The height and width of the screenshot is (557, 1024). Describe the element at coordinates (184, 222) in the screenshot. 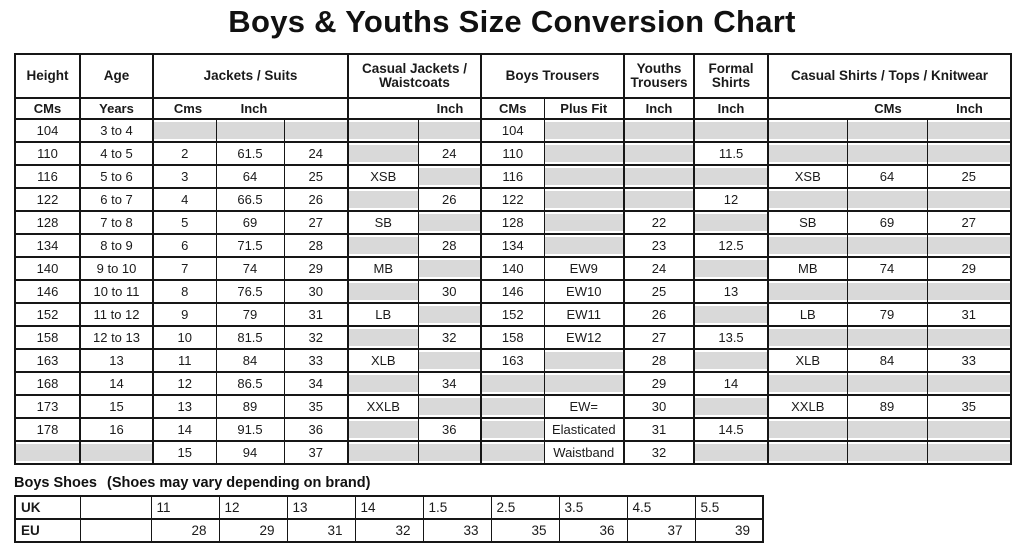

I see `table-cell: 5` at that location.